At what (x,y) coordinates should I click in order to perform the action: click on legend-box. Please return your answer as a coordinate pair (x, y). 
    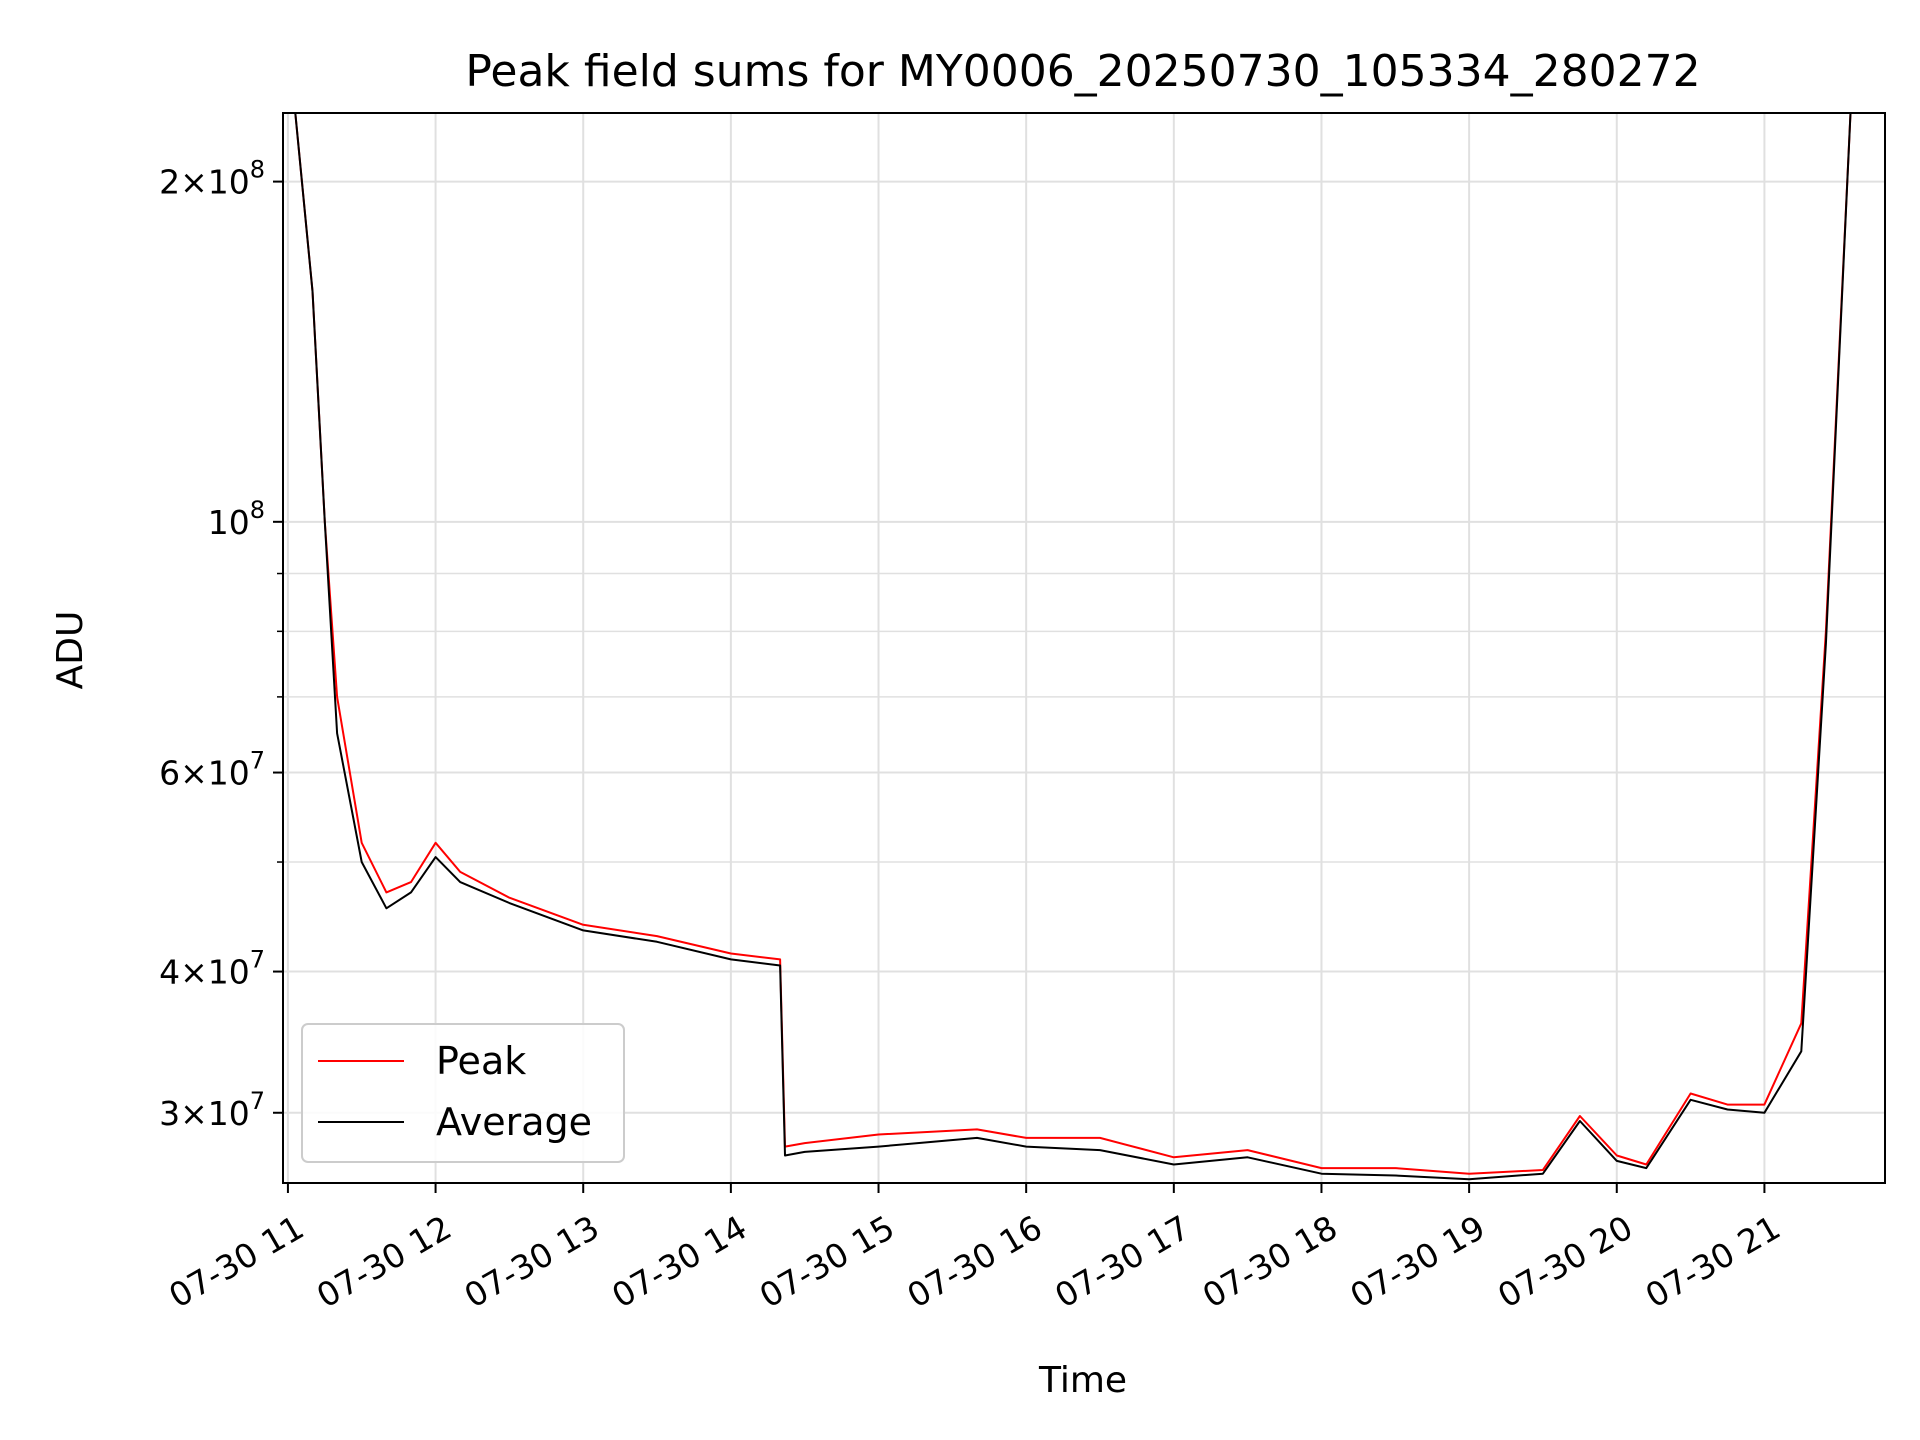
    Looking at the image, I should click on (463, 1093).